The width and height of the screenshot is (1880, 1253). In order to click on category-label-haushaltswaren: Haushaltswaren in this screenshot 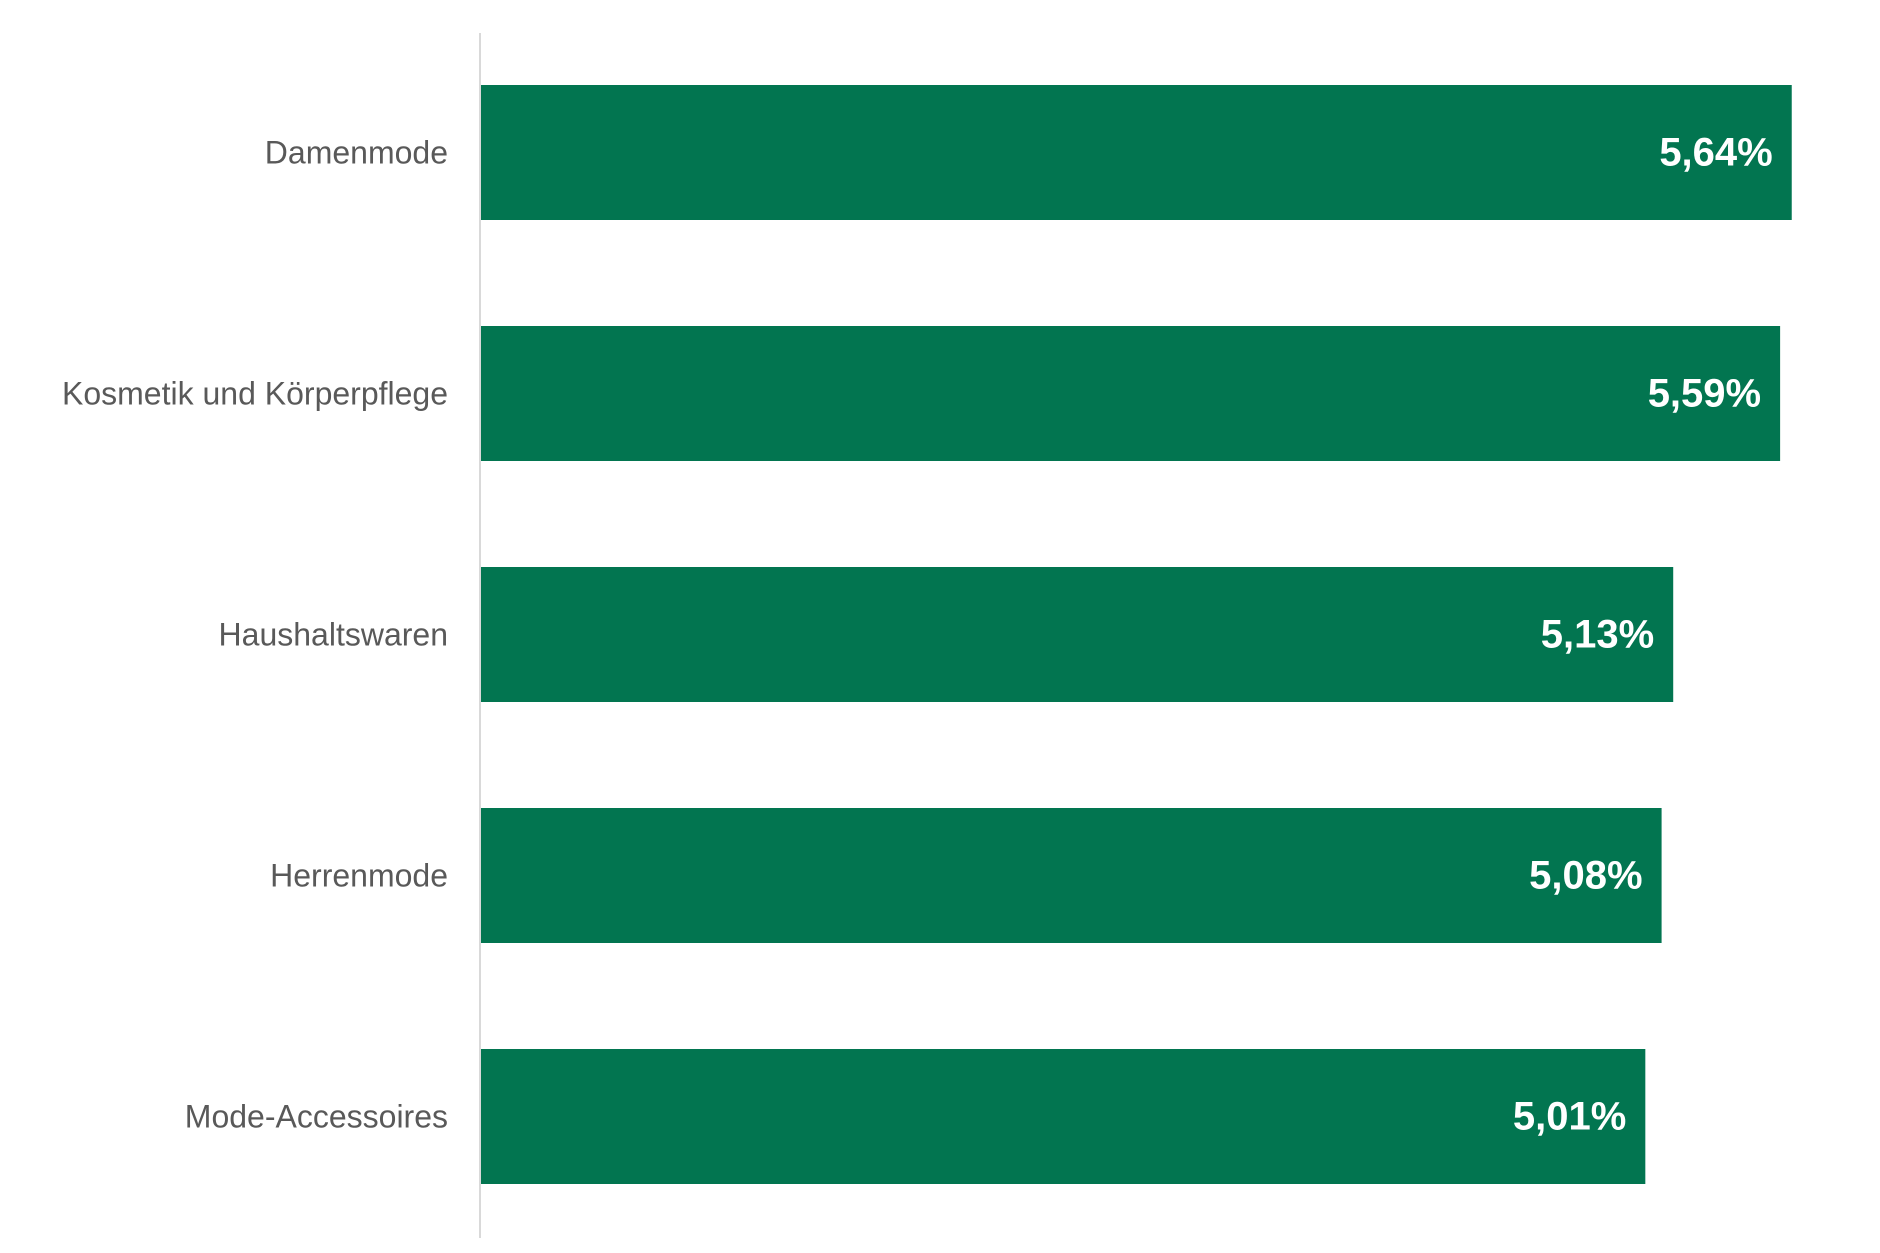, I will do `click(333, 635)`.